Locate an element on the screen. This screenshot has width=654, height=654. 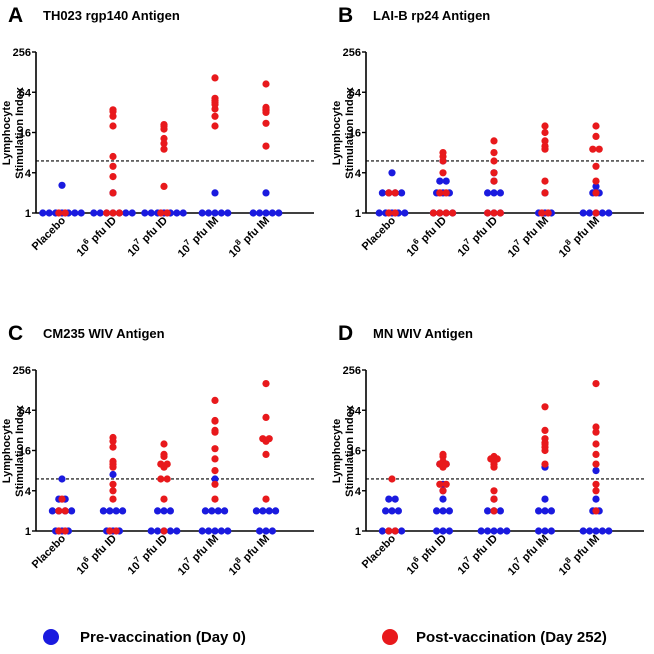
x-tick-label: 106 pfu ID is located at coordinates (426, 235).